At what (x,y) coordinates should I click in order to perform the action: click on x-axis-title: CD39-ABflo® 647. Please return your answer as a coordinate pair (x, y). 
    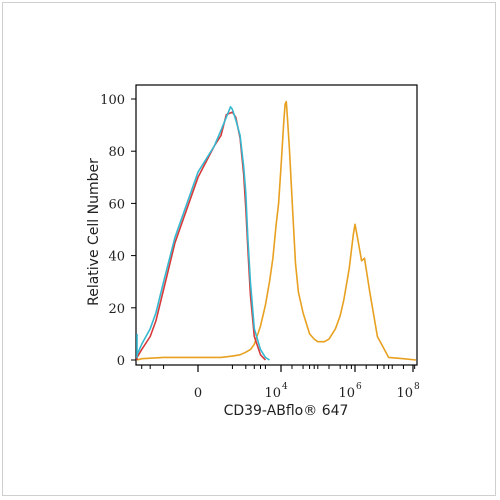
    Looking at the image, I should click on (286, 411).